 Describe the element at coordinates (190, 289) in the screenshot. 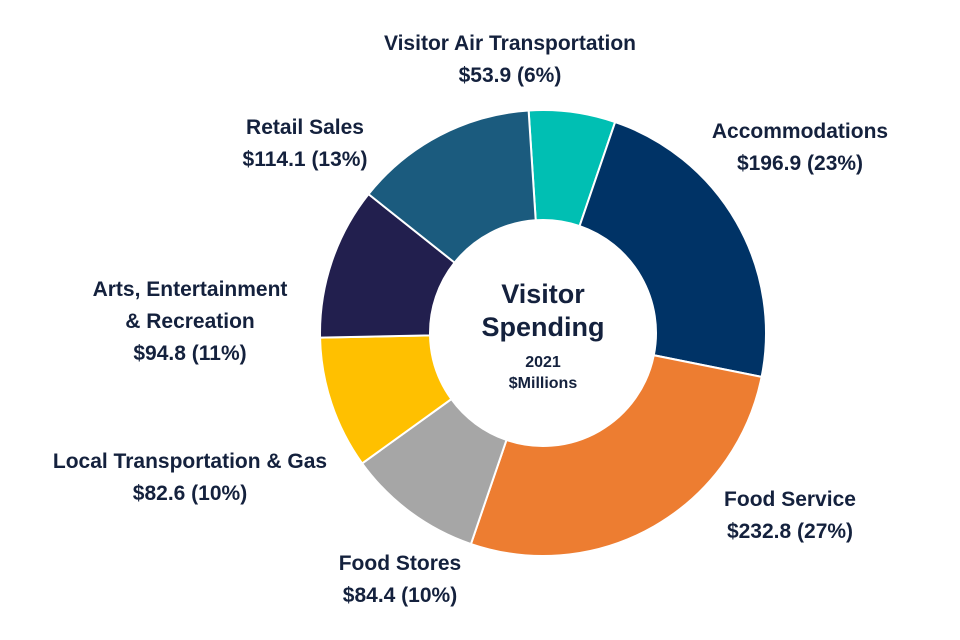

I see `slice-name-label: Arts, Entertainment` at that location.